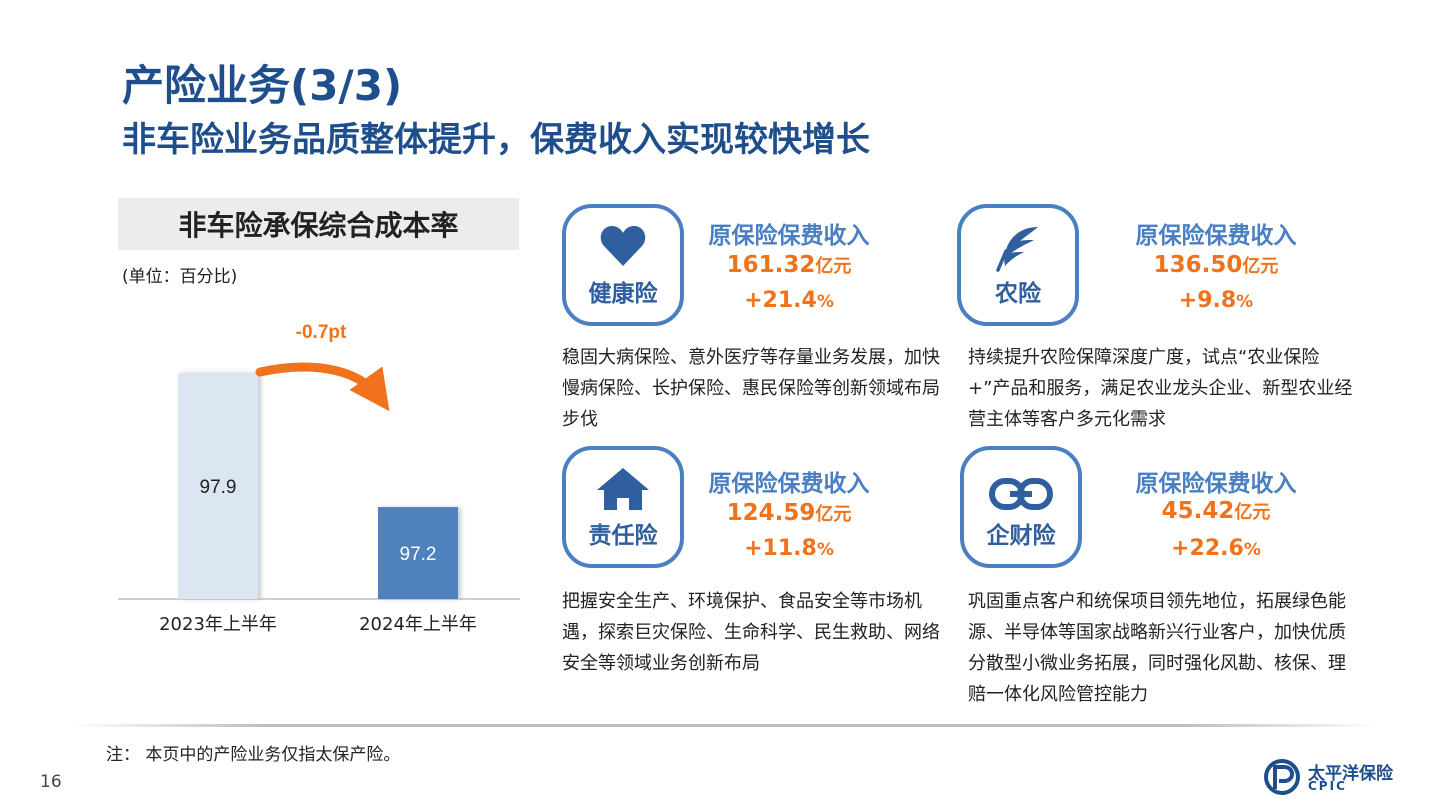 The image size is (1440, 810). Describe the element at coordinates (1350, 774) in the screenshot. I see `logo-name: 太平洋保险` at that location.